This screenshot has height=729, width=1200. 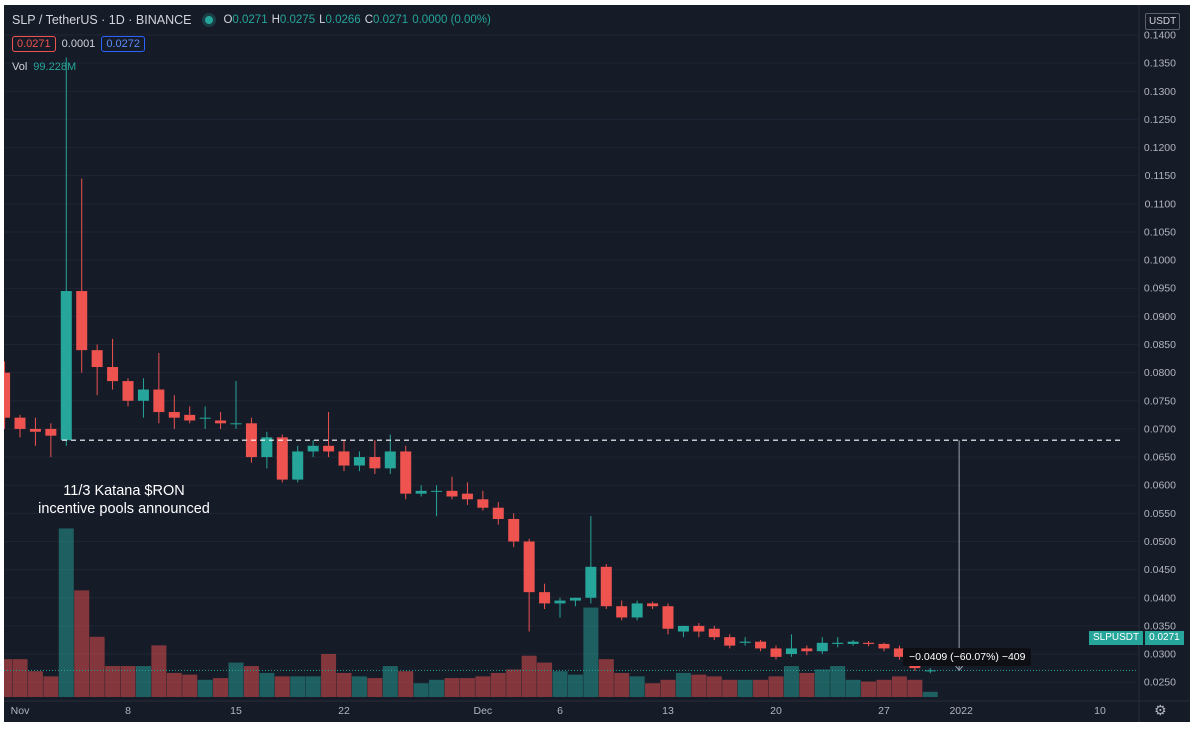 What do you see at coordinates (102, 20) in the screenshot?
I see `symbol-title: SLP / TetherUS · 1D · BINANCE` at bounding box center [102, 20].